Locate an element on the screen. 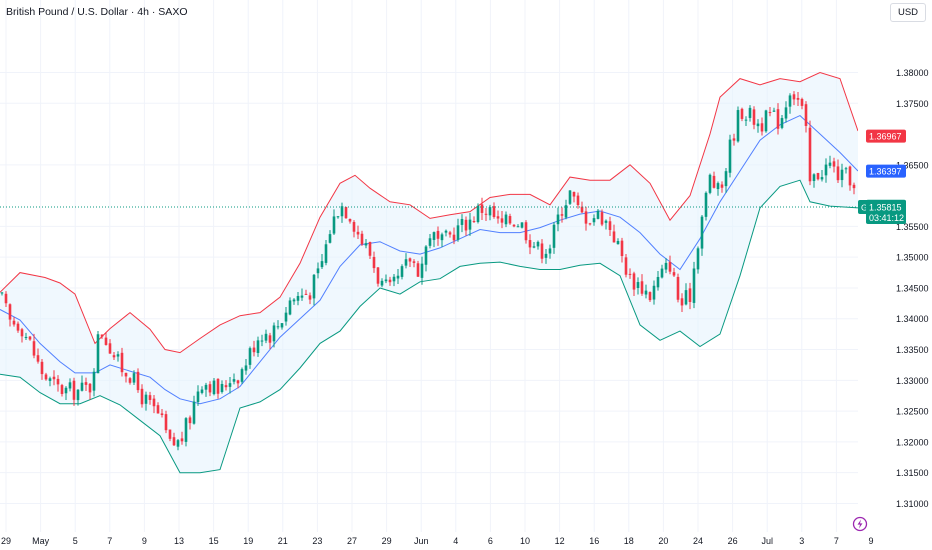  x-tick-label: 16 is located at coordinates (594, 541).